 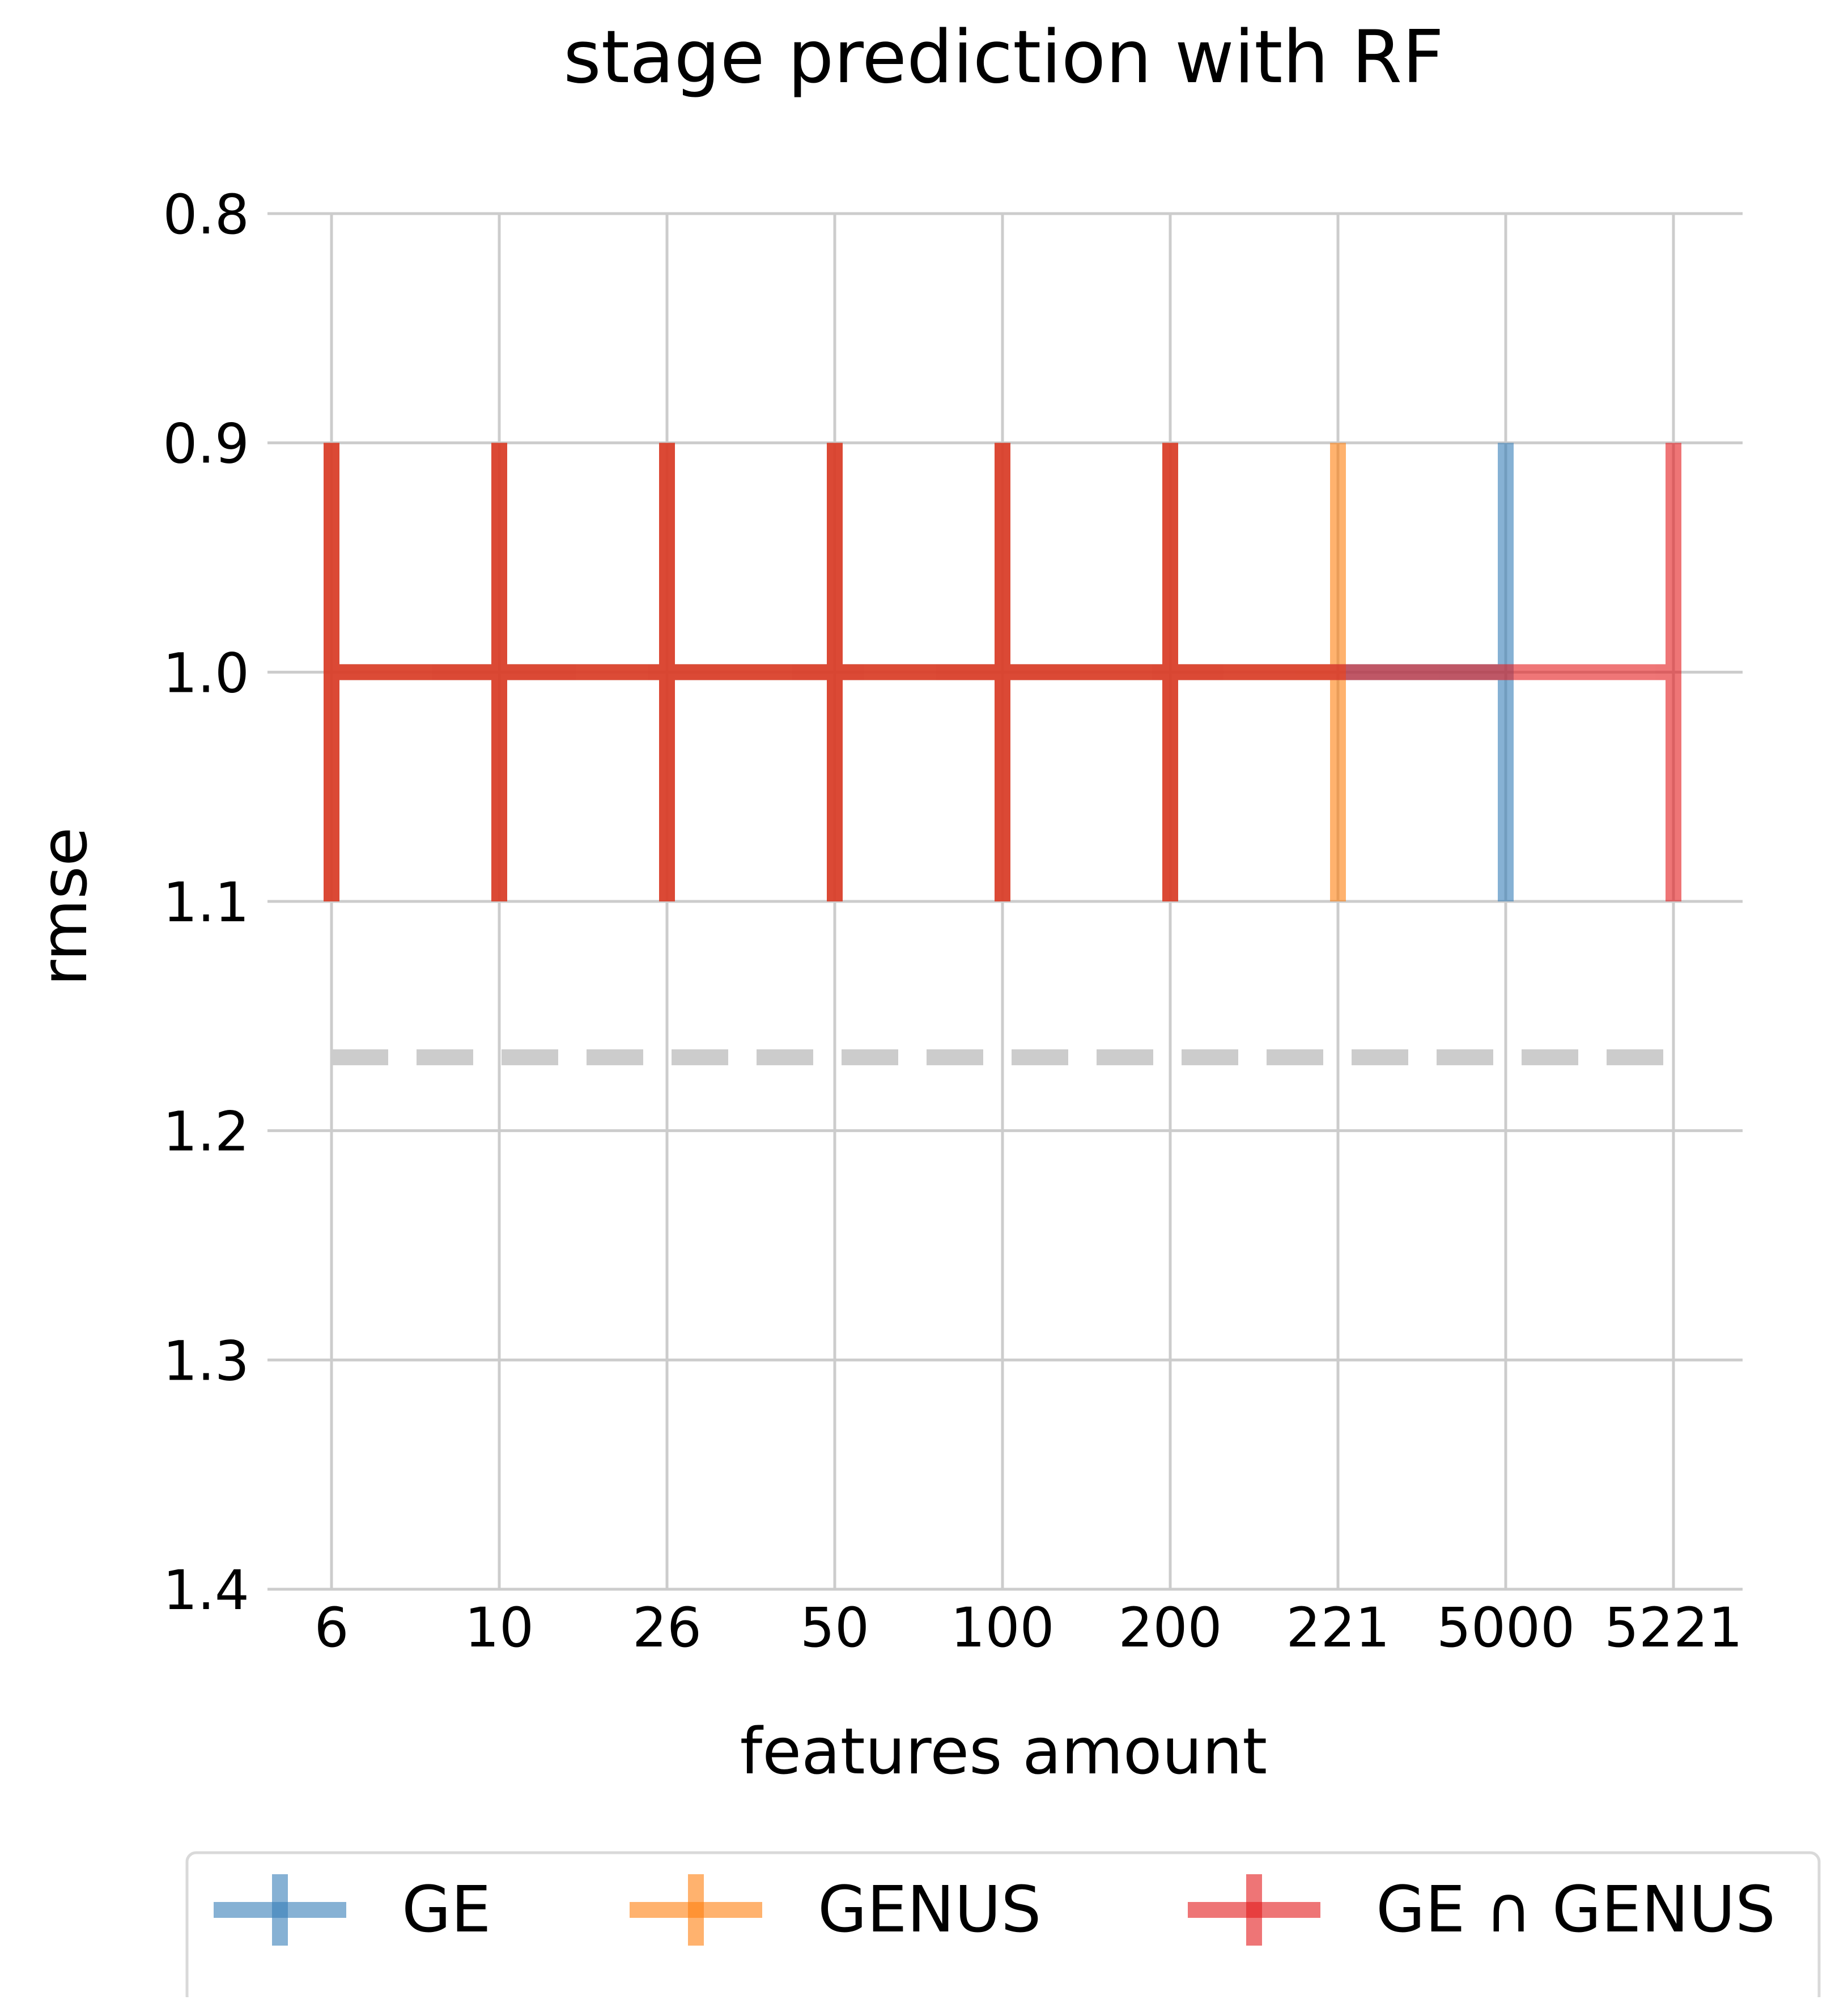 I want to click on legend-item: GE ∩ GENUS, so click(x=1481, y=1910).